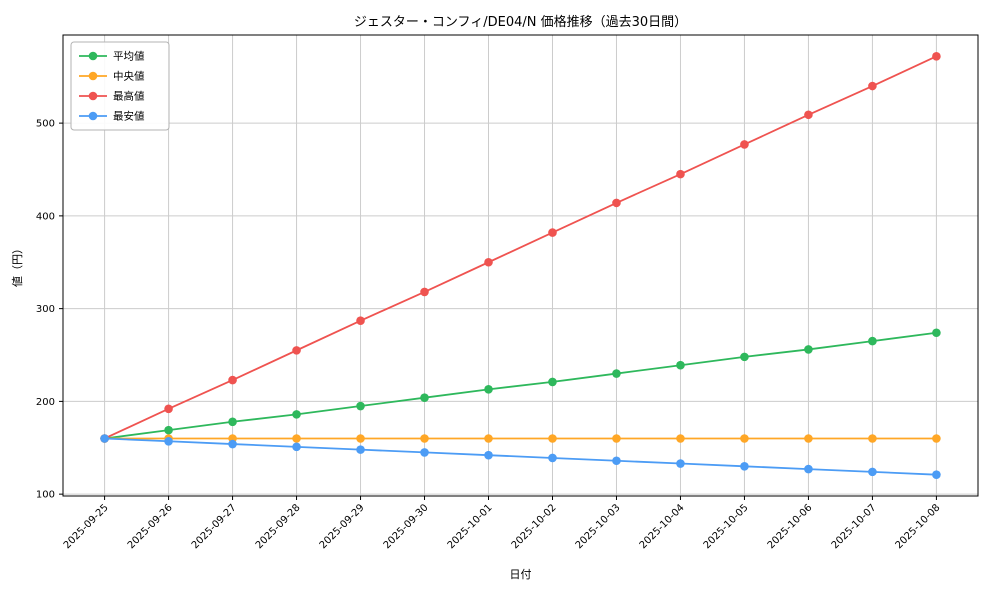 Image resolution: width=1000 pixels, height=600 pixels. What do you see at coordinates (598, 526) in the screenshot?
I see `x-tick-label: 2025-10-03` at bounding box center [598, 526].